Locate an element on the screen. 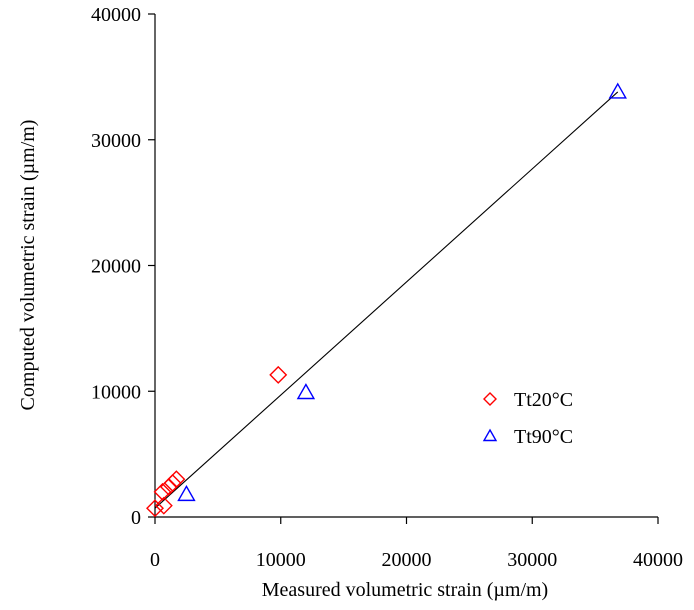  y-tick-label: 10000 is located at coordinates (116, 392).